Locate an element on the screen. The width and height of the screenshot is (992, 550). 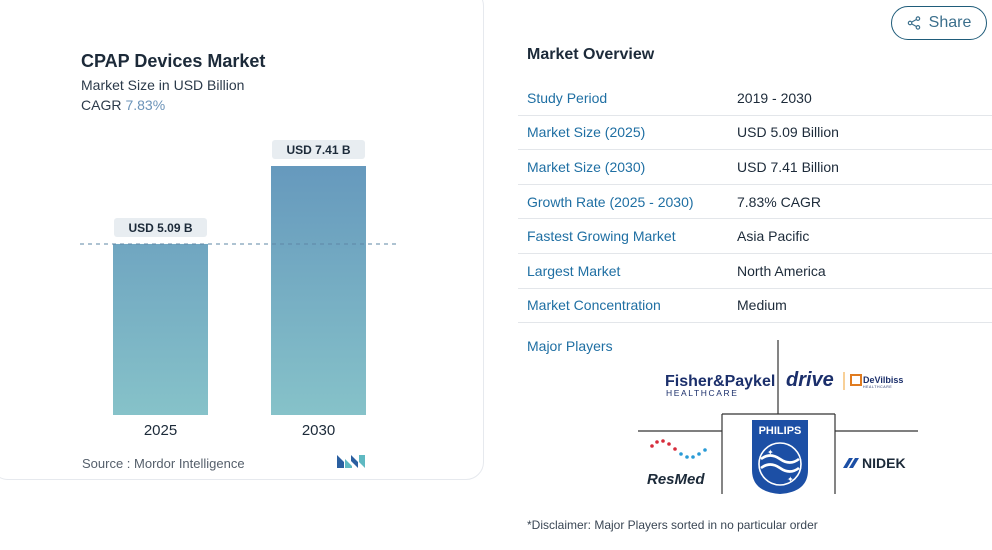
overview-value: 2019 - 2030 is located at coordinates (774, 97).